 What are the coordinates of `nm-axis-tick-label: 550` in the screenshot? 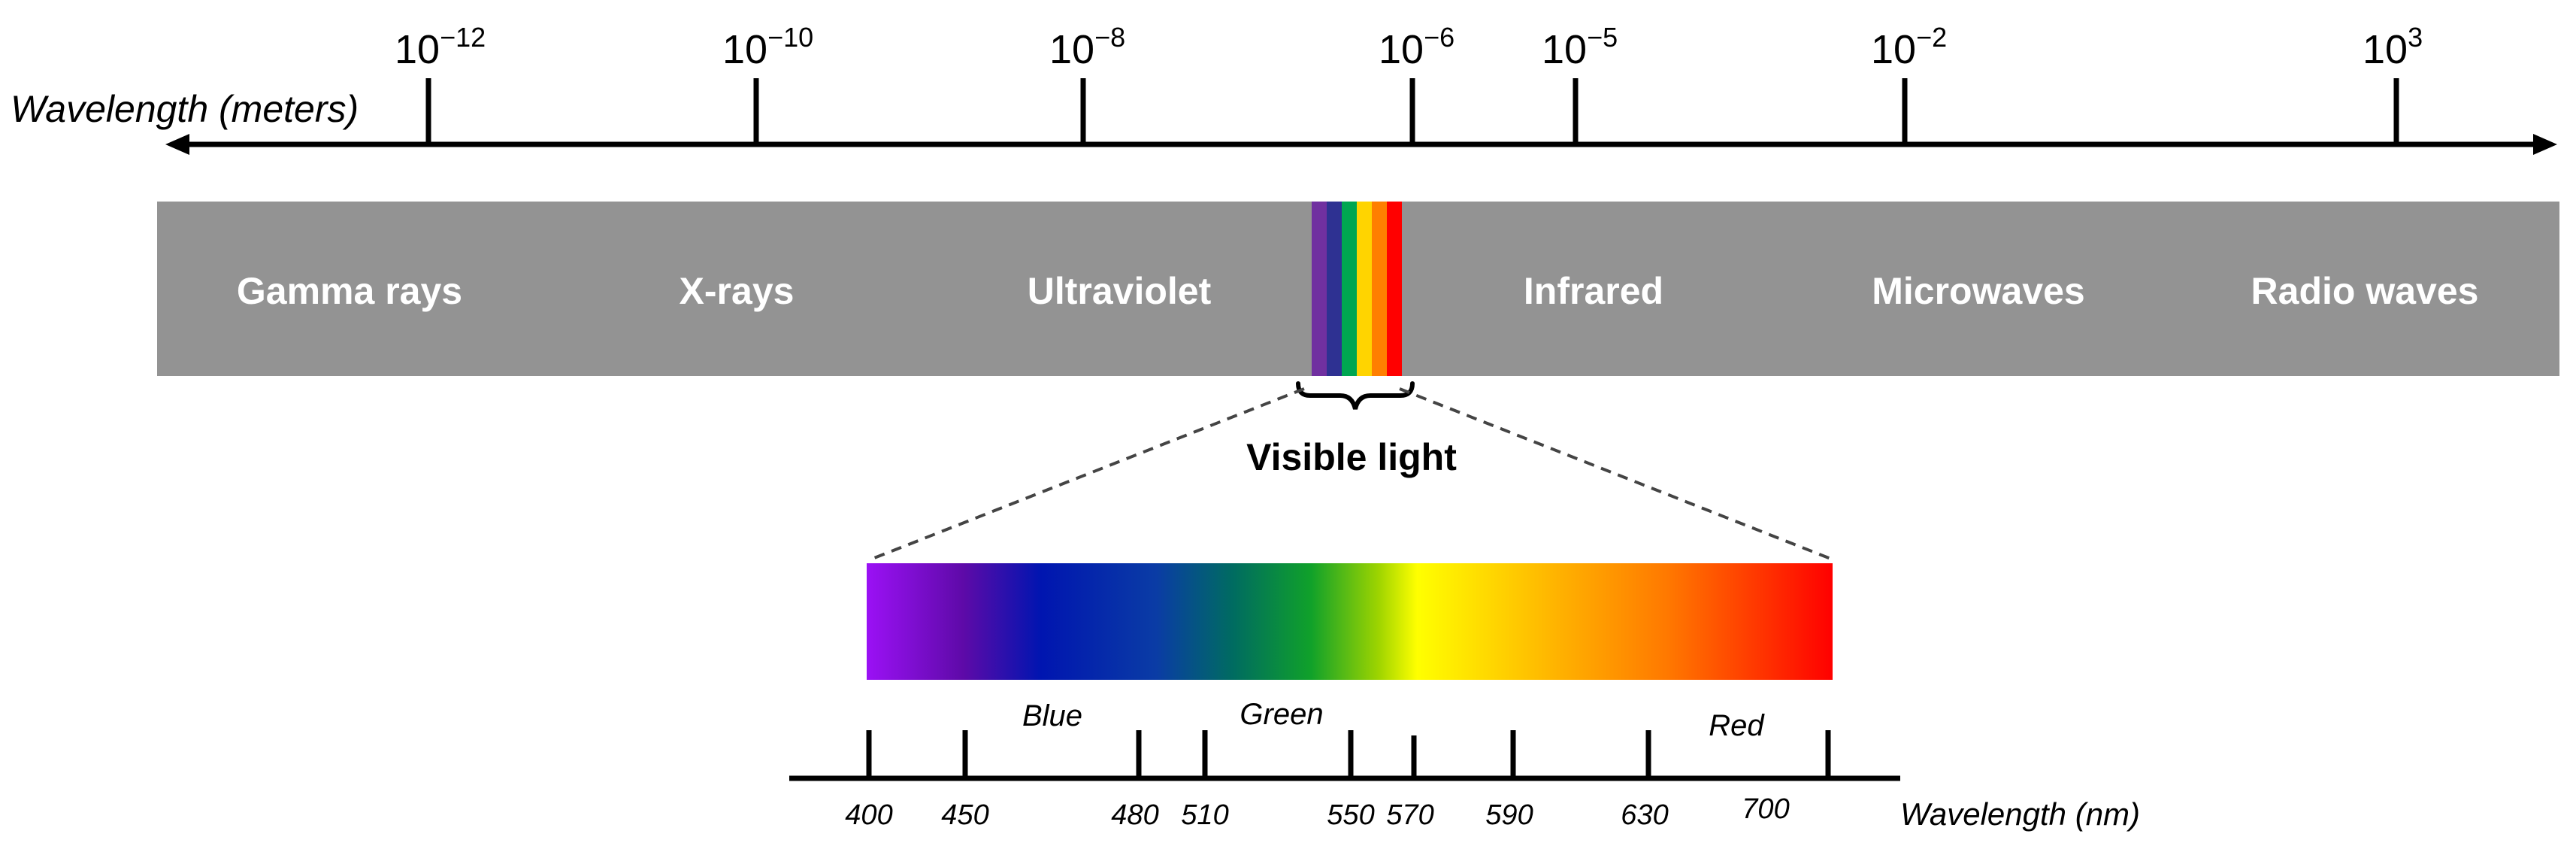 It's located at (1350, 815).